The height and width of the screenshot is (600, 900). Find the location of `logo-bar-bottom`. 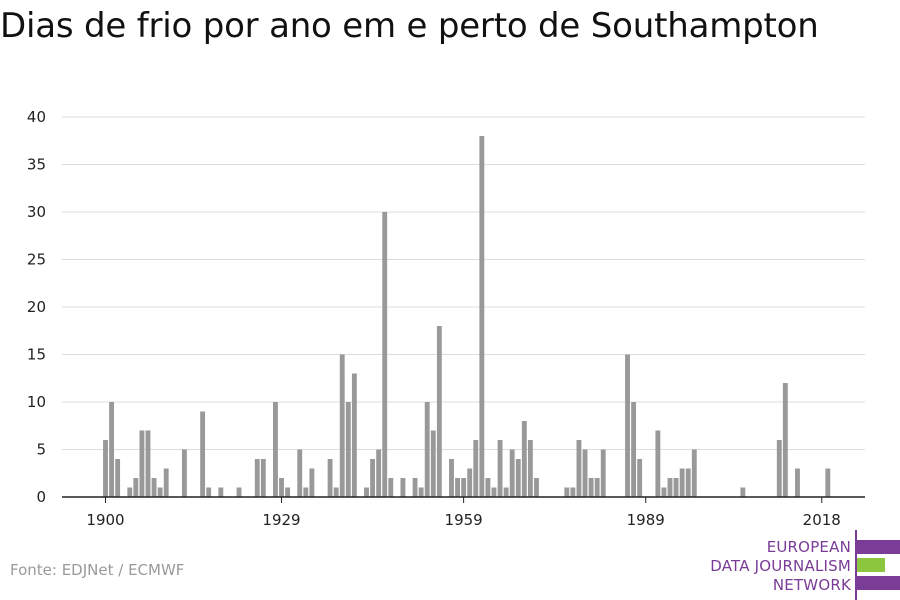

logo-bar-bottom is located at coordinates (878, 583).